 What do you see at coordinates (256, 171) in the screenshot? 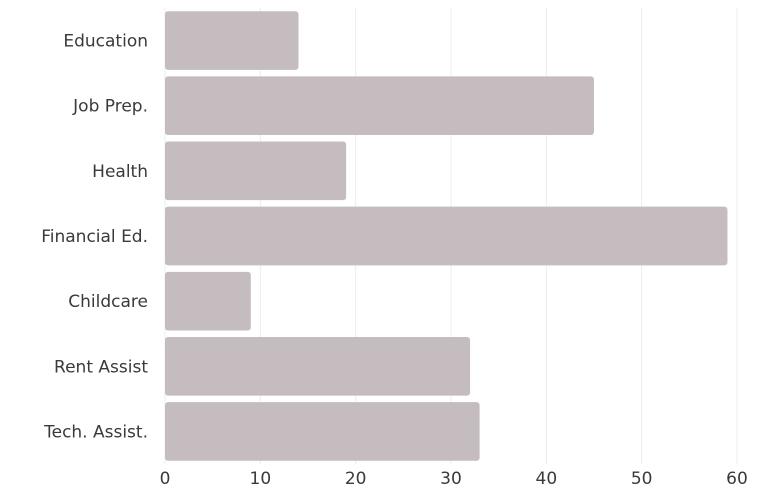
I see `bar-health` at bounding box center [256, 171].